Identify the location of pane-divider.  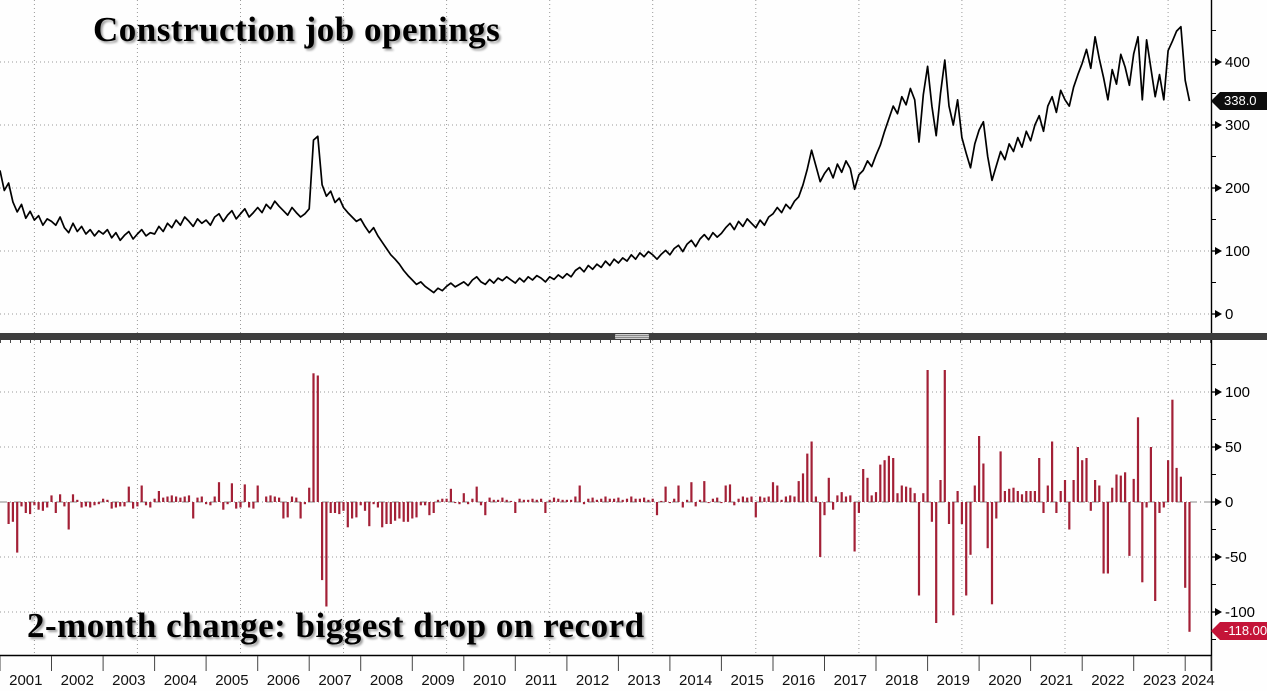
(633, 336).